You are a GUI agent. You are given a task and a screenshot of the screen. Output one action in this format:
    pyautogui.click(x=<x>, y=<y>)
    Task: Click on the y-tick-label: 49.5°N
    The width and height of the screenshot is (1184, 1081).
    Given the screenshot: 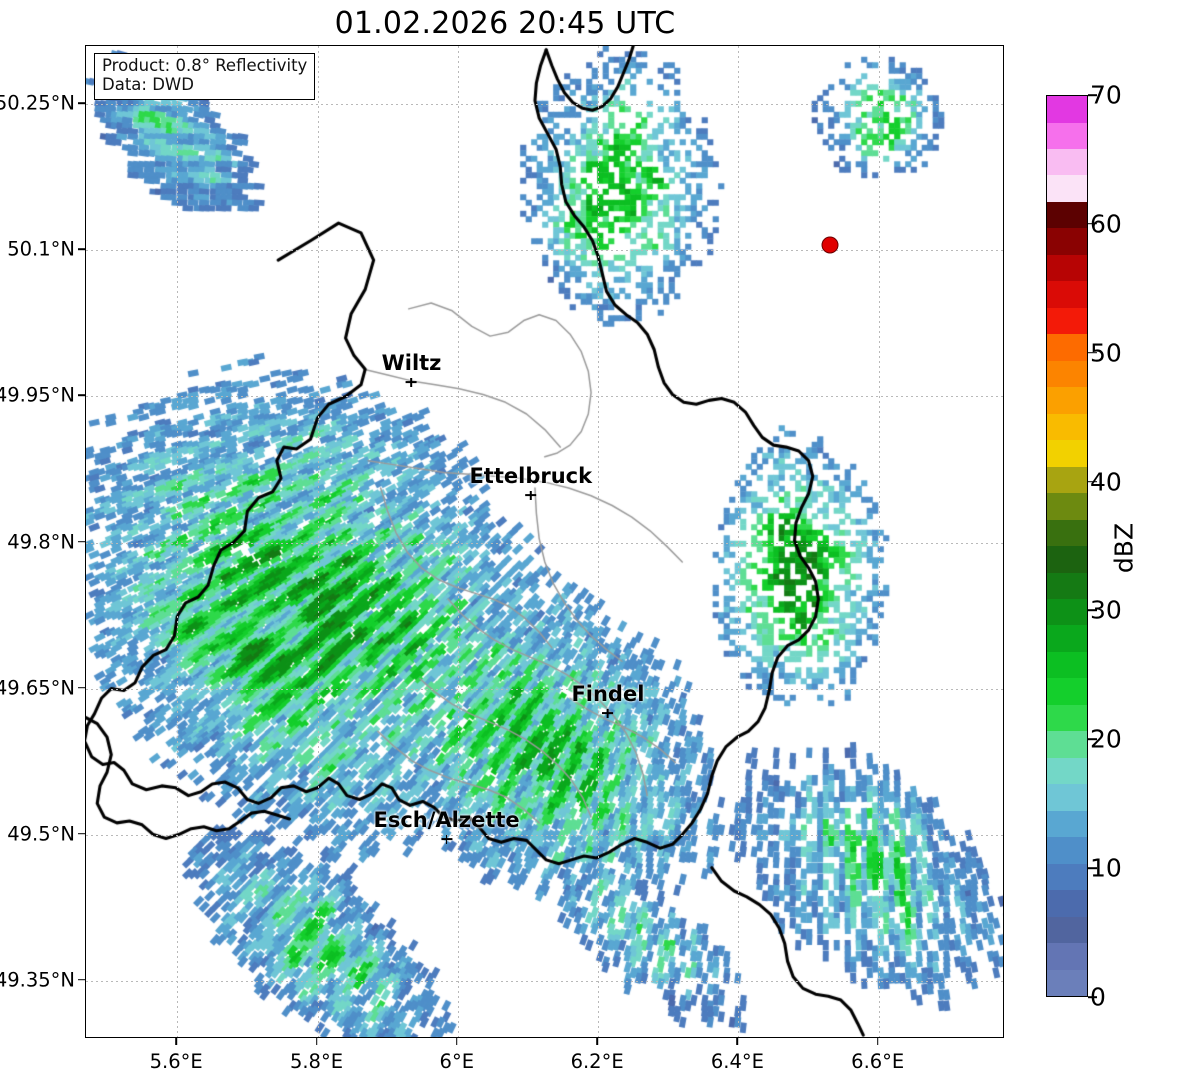 What is the action you would take?
    pyautogui.click(x=41, y=834)
    